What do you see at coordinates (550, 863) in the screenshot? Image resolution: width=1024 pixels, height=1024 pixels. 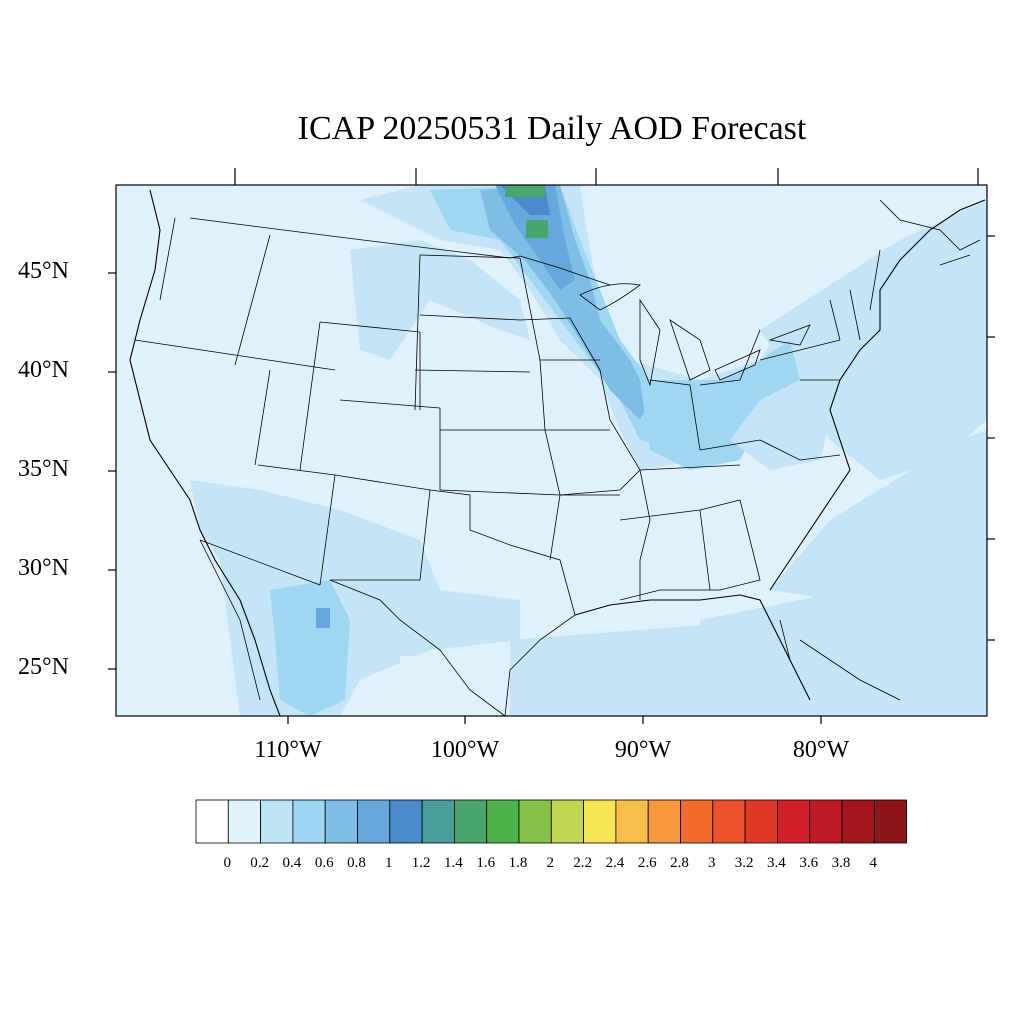 I see `colorbar-tick-label: 2` at bounding box center [550, 863].